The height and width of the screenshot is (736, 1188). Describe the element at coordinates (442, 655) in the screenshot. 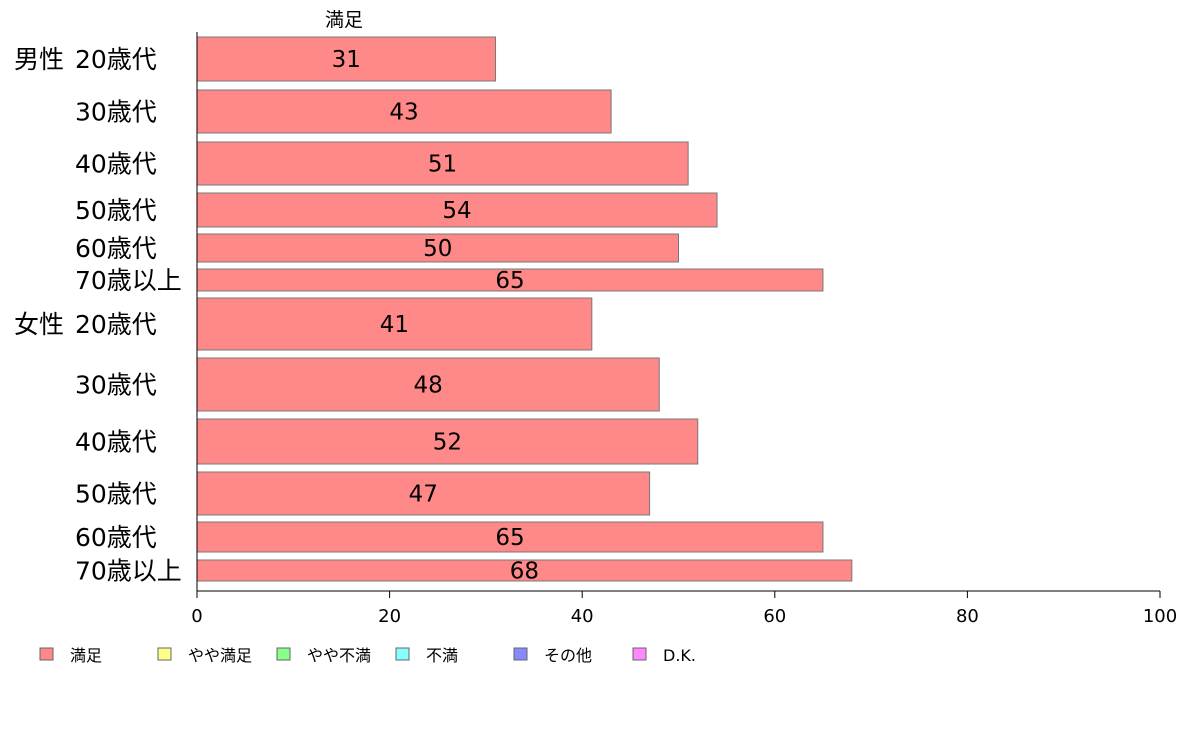

I see `legend-label: 不満` at that location.